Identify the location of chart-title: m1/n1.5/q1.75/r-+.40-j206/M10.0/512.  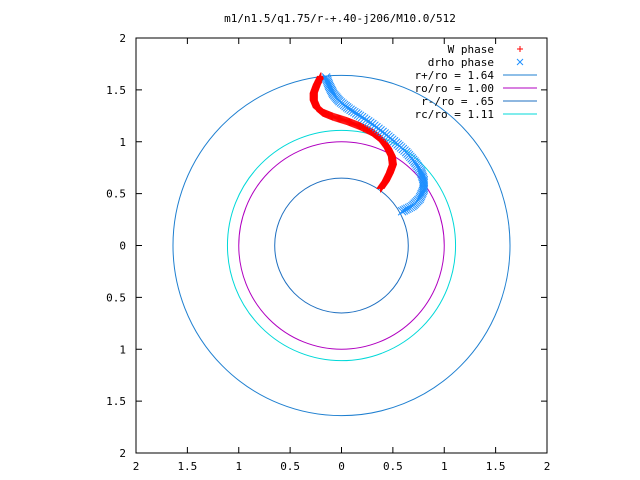
(340, 18).